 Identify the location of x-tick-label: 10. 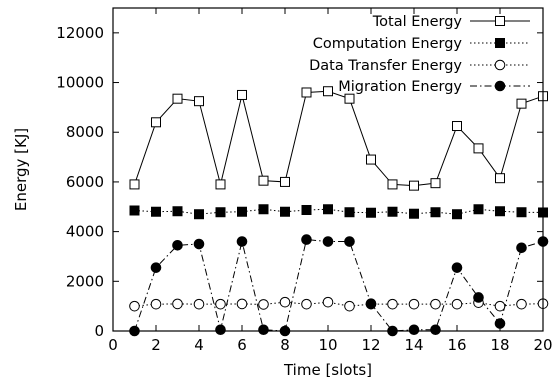
(327, 345).